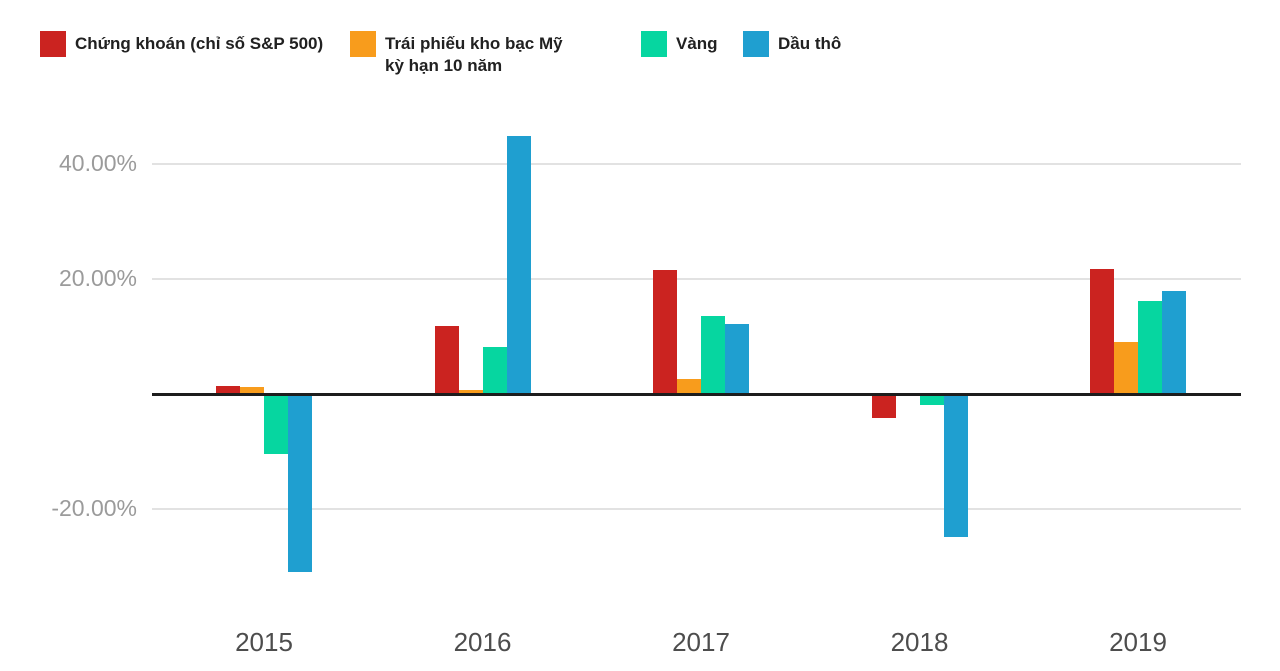 The height and width of the screenshot is (671, 1280). What do you see at coordinates (199, 43) in the screenshot?
I see `legend-item-label: Chứng khoán (chỉ số S&P 500)` at bounding box center [199, 43].